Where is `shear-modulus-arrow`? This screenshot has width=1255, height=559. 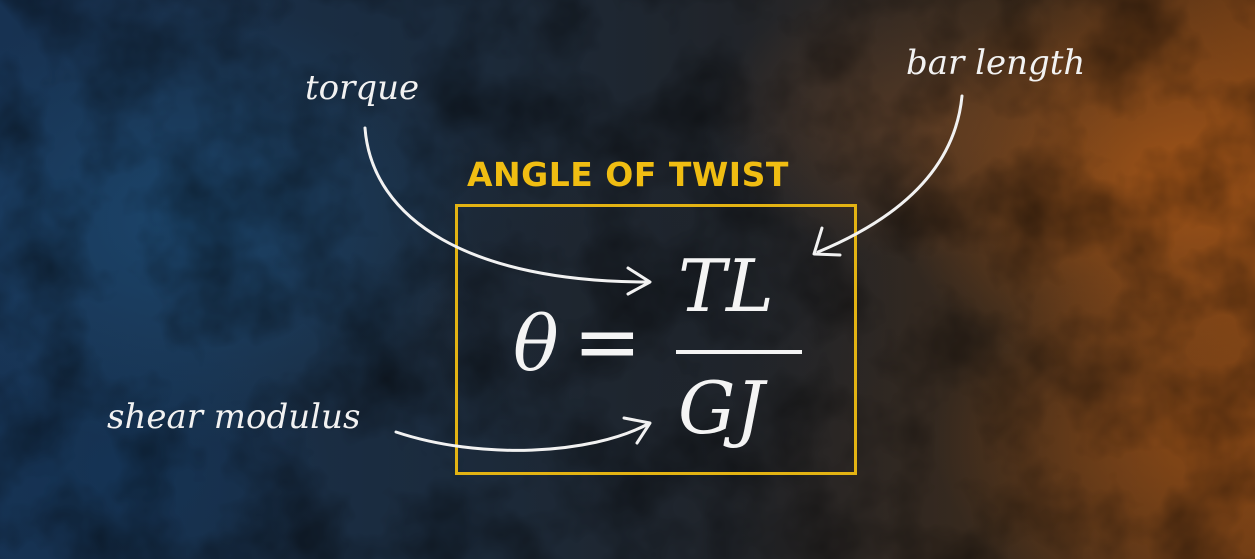 shear-modulus-arrow is located at coordinates (522, 437).